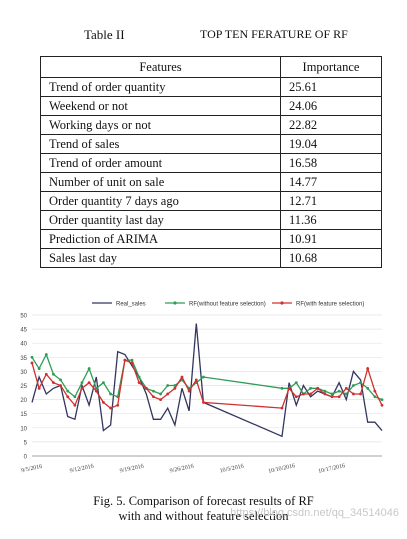 This screenshot has height=539, width=407. Describe the element at coordinates (332, 469) in the screenshot. I see `x-tick-label: 10/17/2016` at that location.